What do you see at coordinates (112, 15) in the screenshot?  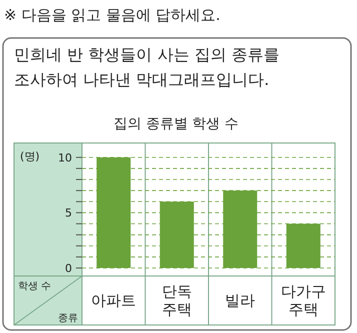 I see `annotation: ※ 다음을 읽고 물음에 답하세요.` at bounding box center [112, 15].